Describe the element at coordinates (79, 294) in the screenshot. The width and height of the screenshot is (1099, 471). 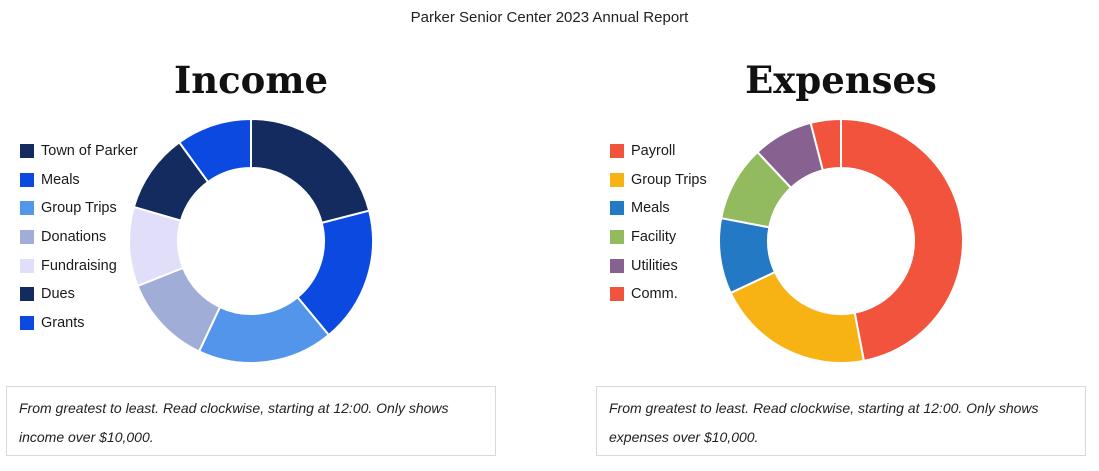
I see `legend-item: Dues` at that location.